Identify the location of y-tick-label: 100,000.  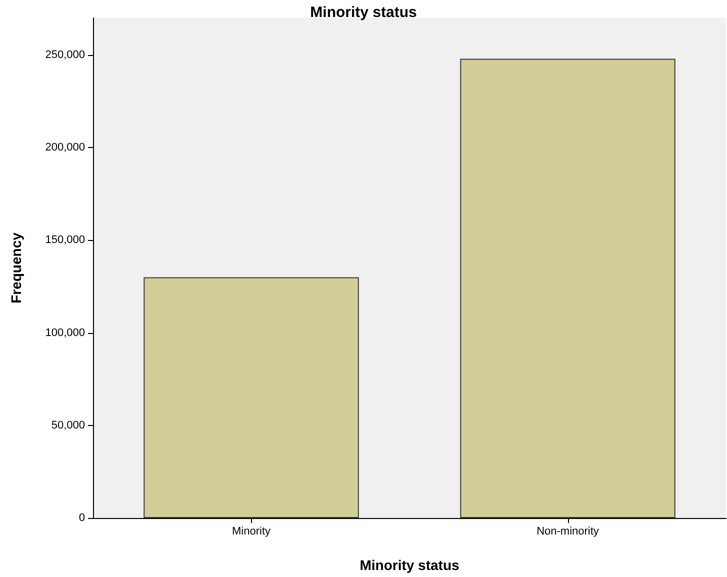
(65, 332).